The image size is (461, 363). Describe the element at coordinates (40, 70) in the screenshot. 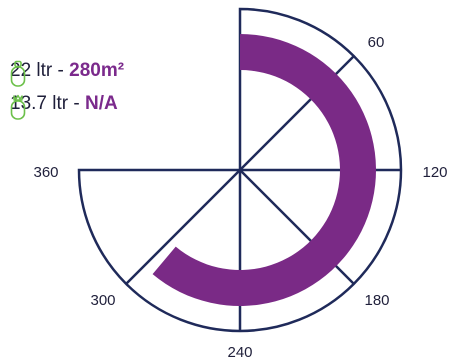

I see `legend-label: 22 ltr -` at that location.